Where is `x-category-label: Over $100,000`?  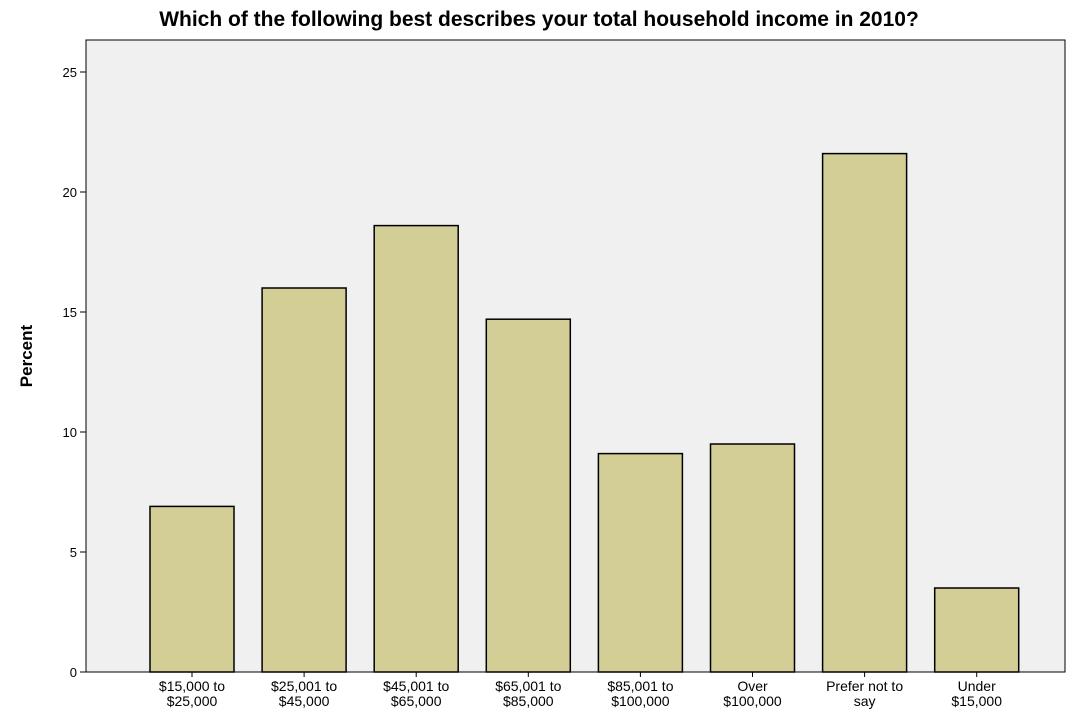 x-category-label: Over $100,000 is located at coordinates (752, 693).